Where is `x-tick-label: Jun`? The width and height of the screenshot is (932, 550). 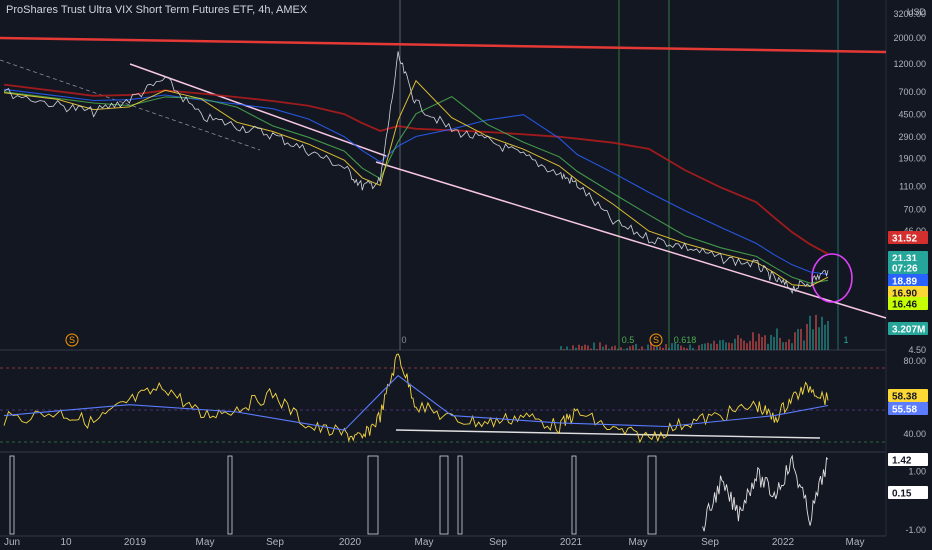 x-tick-label: Jun is located at coordinates (12, 542).